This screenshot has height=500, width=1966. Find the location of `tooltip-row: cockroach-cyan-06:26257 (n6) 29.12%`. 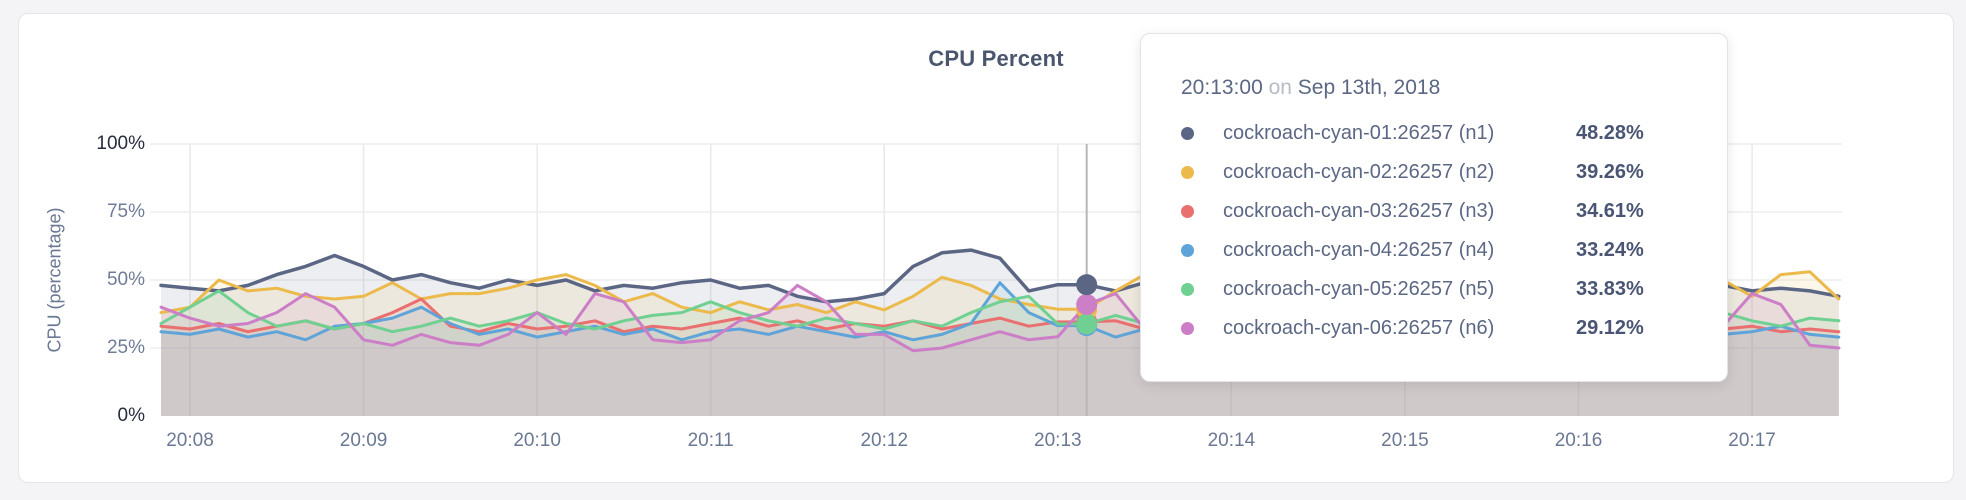

tooltip-row: cockroach-cyan-06:26257 (n6) 29.12% is located at coordinates (1454, 328).